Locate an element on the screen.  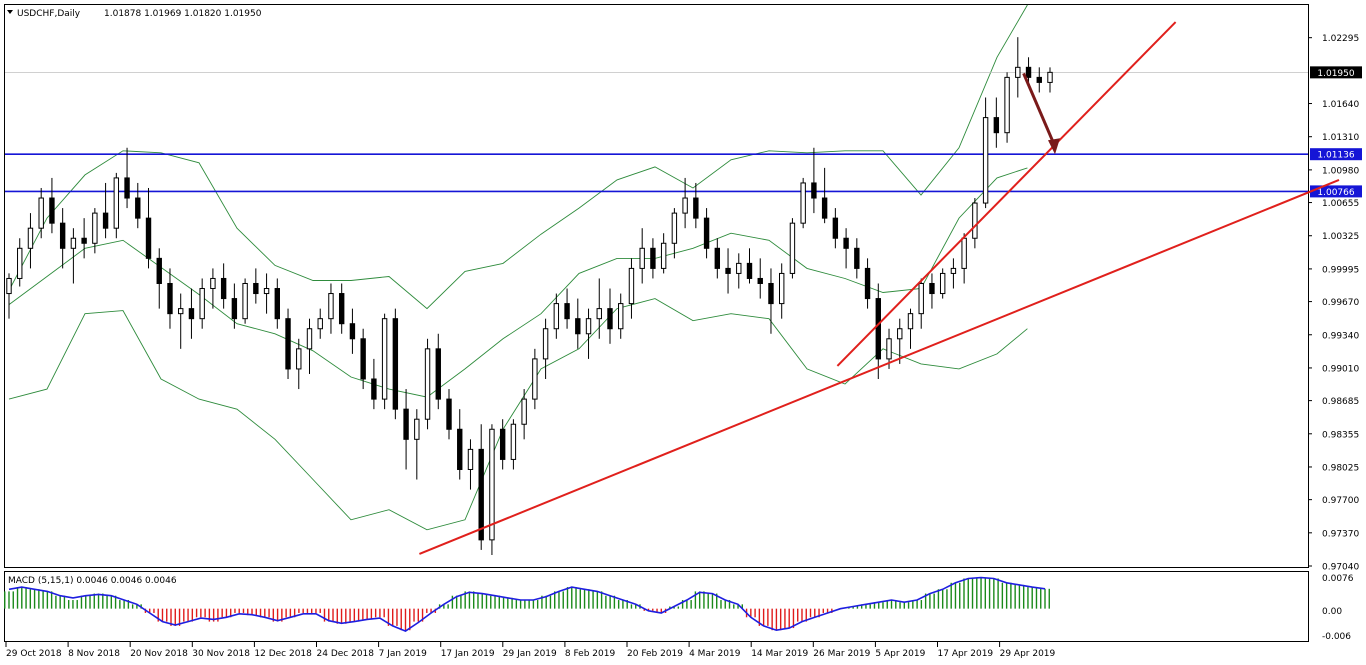
arrow-annotation is located at coordinates (1041, 113).